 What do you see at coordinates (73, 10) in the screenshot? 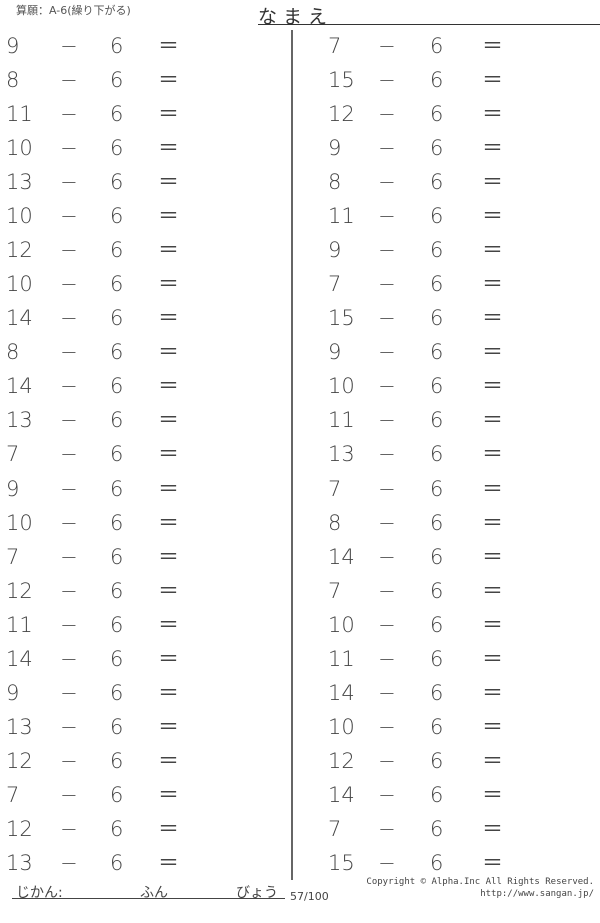
I see `worksheet-title: 算願：A-6(繰り下がる)` at bounding box center [73, 10].